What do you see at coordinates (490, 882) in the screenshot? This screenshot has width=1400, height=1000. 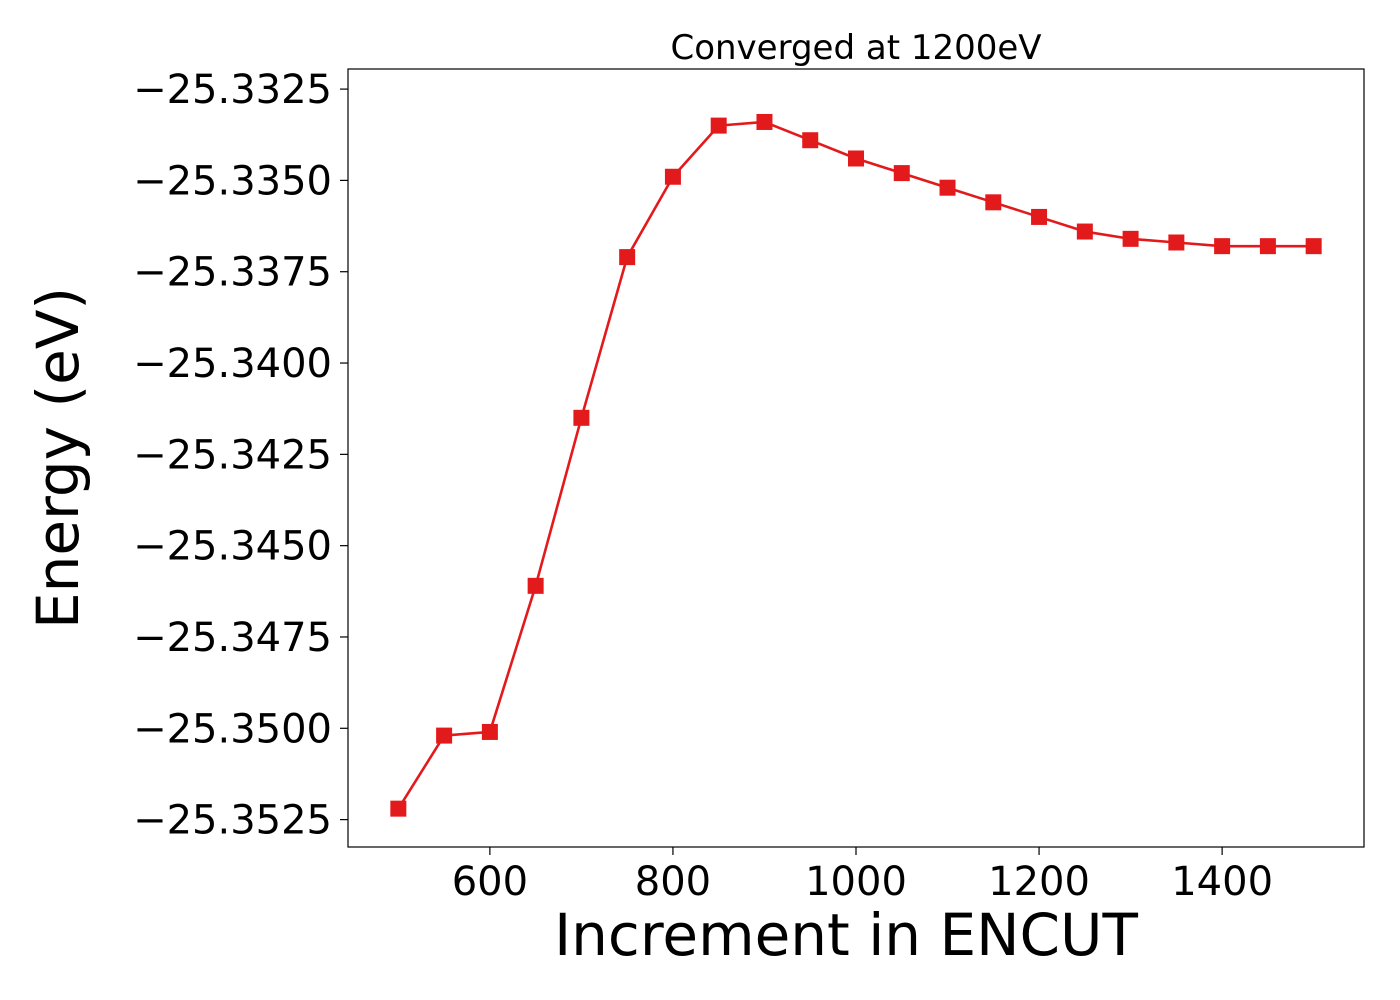 I see `x-tick-label: 600` at bounding box center [490, 882].